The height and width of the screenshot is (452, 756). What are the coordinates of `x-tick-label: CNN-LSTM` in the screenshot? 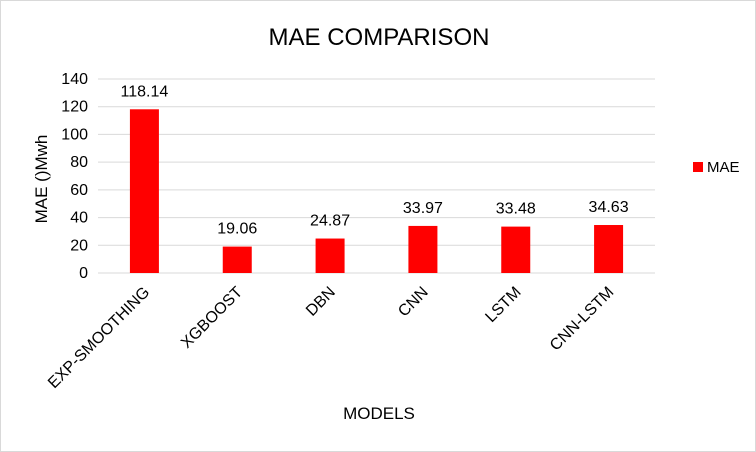 It's located at (582, 319).